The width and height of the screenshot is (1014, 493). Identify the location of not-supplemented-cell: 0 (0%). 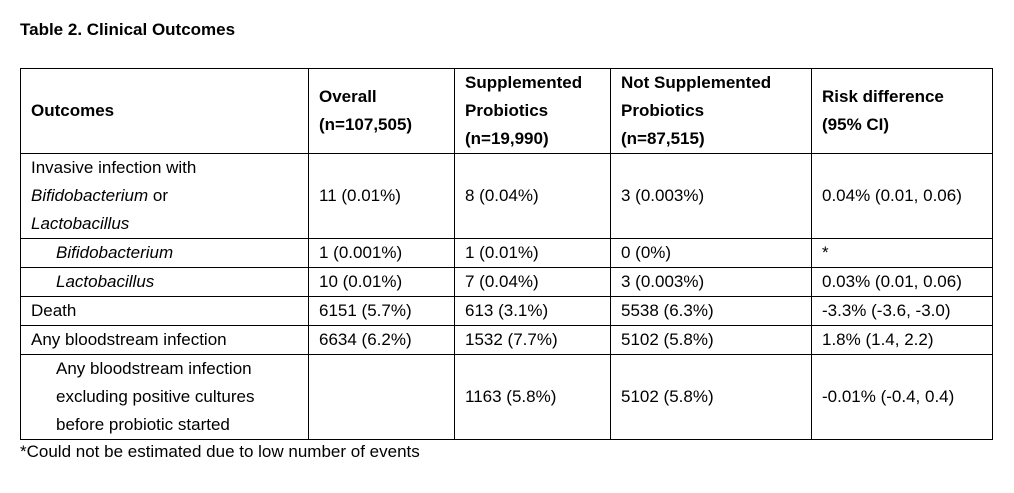
(711, 253).